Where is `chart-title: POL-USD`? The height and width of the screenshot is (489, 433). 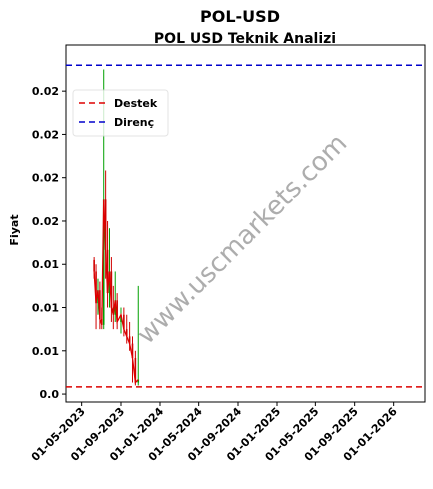
chart-title: POL-USD is located at coordinates (240, 16).